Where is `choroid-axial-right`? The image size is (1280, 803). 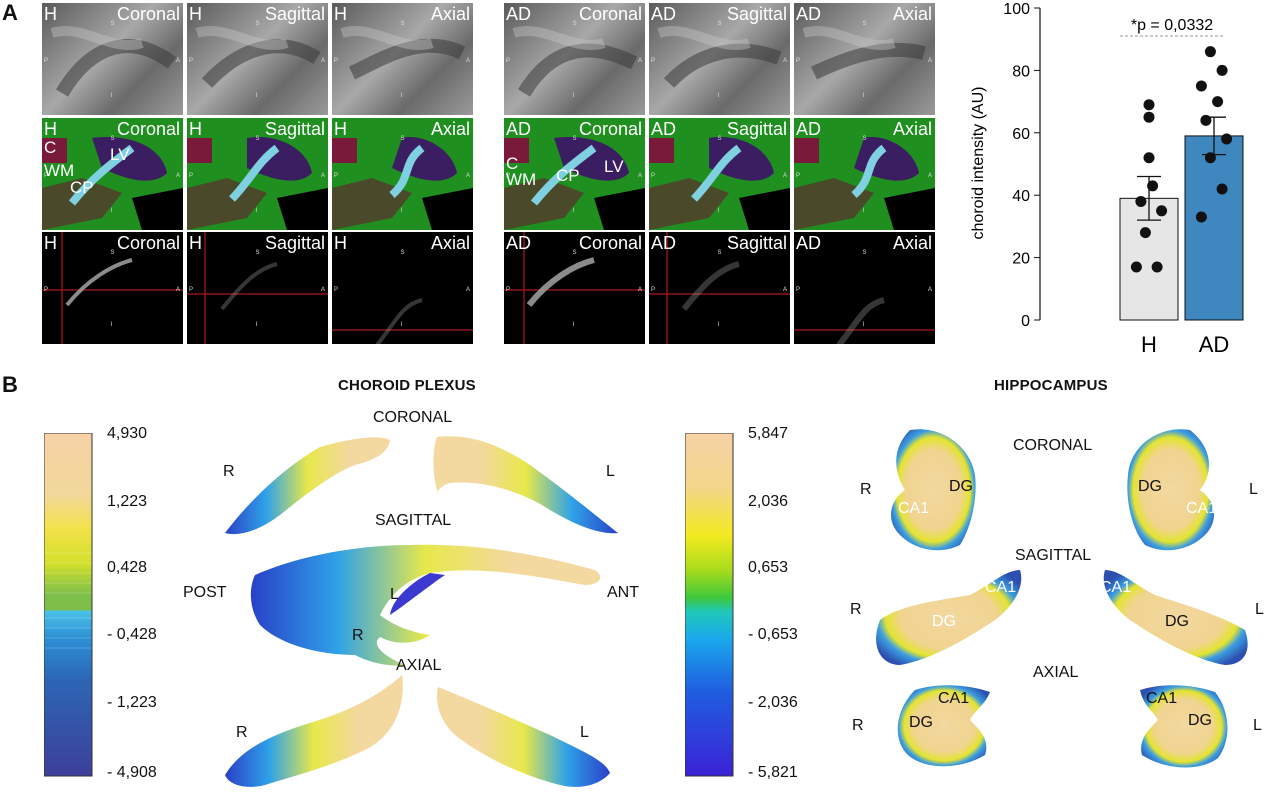
choroid-axial-right is located at coordinates (314, 731).